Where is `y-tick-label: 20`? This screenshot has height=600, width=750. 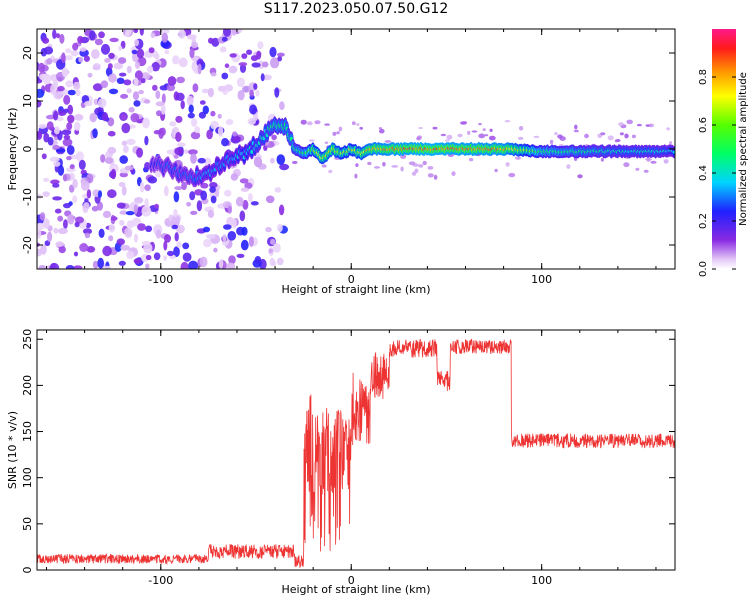 y-tick-label: 20 is located at coordinates (27, 53).